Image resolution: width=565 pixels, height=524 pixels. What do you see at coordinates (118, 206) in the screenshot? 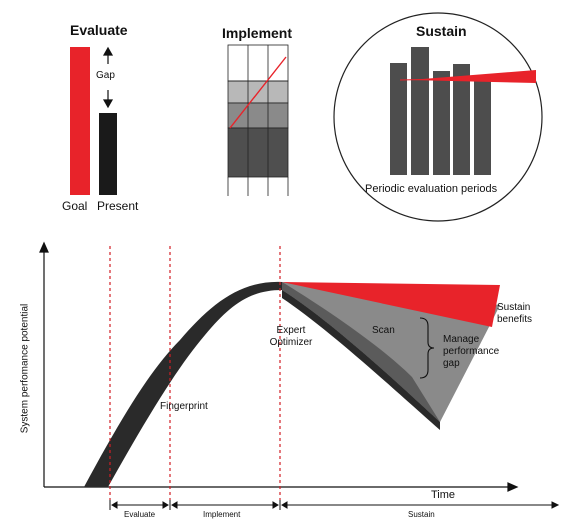
I see `present-label: Present` at bounding box center [118, 206].